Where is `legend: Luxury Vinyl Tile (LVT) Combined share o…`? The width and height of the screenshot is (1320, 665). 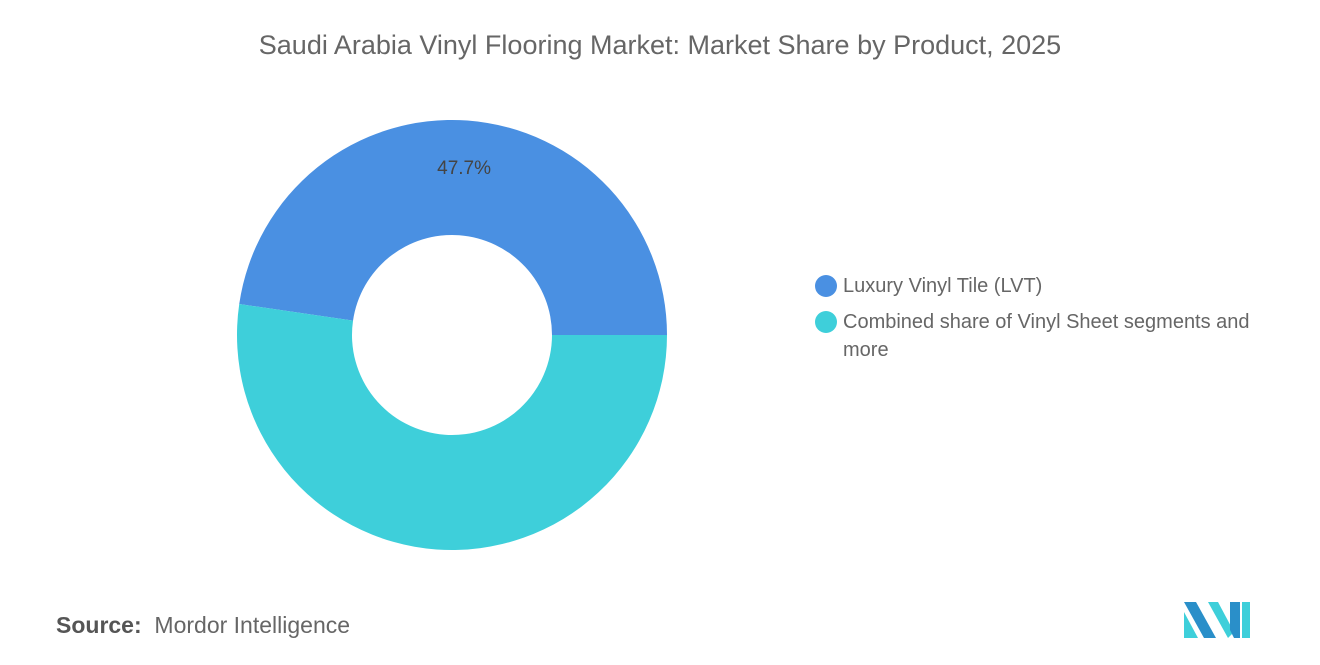 legend: Luxury Vinyl Tile (LVT) Combined share o… is located at coordinates (1045, 322).